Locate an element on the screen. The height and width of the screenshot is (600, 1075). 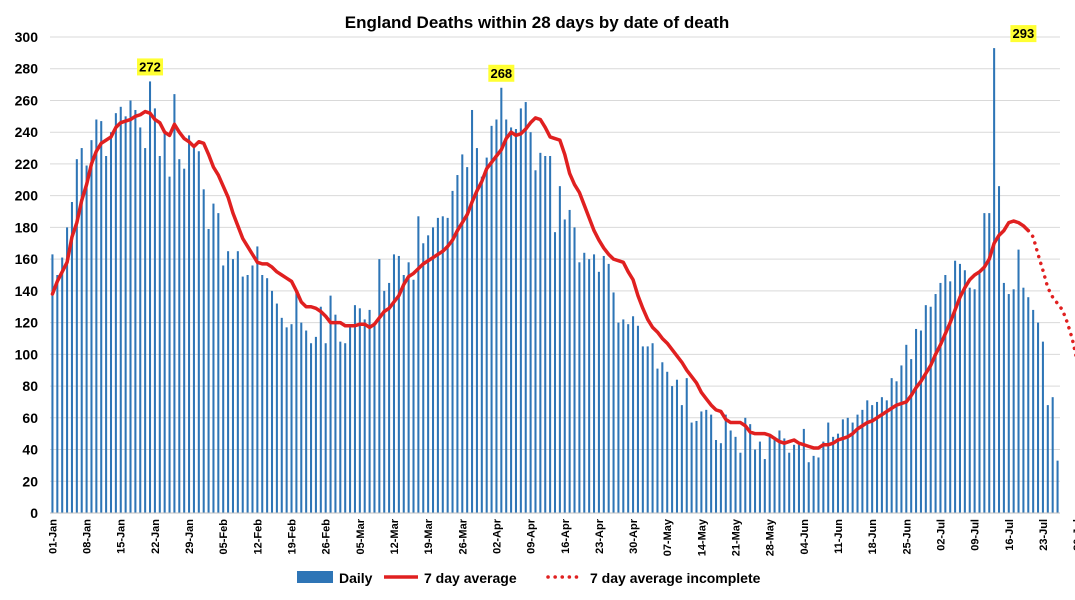
x-tick-label: 29-Jan is located at coordinates (190, 536).